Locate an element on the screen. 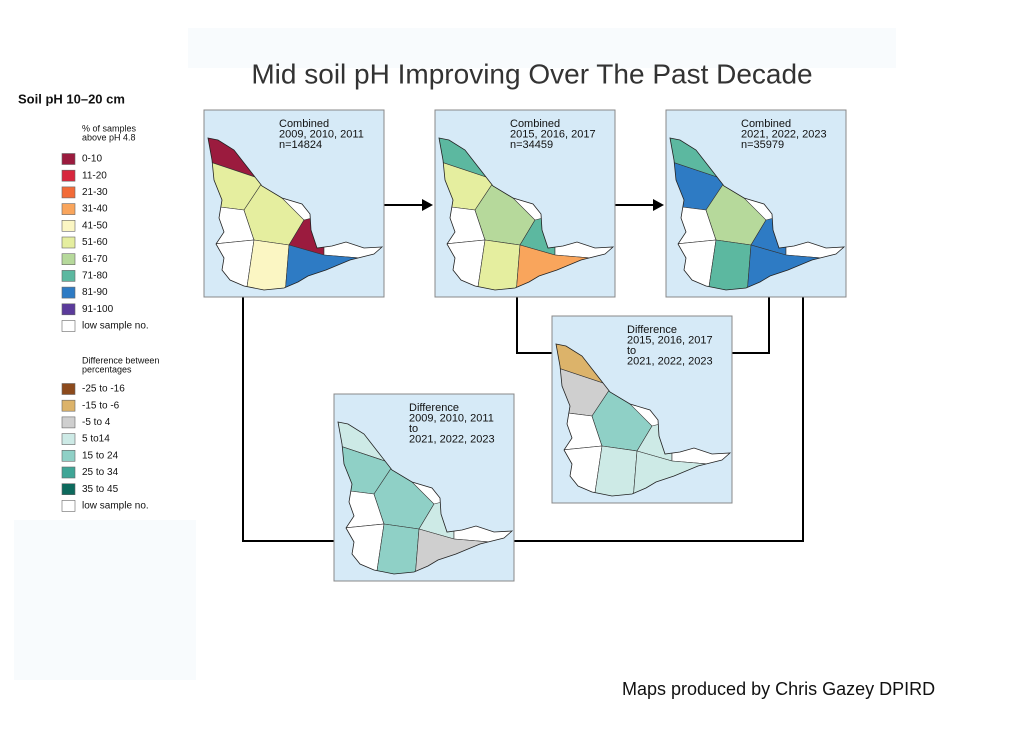  legend-heading: Difference between is located at coordinates (120, 360).